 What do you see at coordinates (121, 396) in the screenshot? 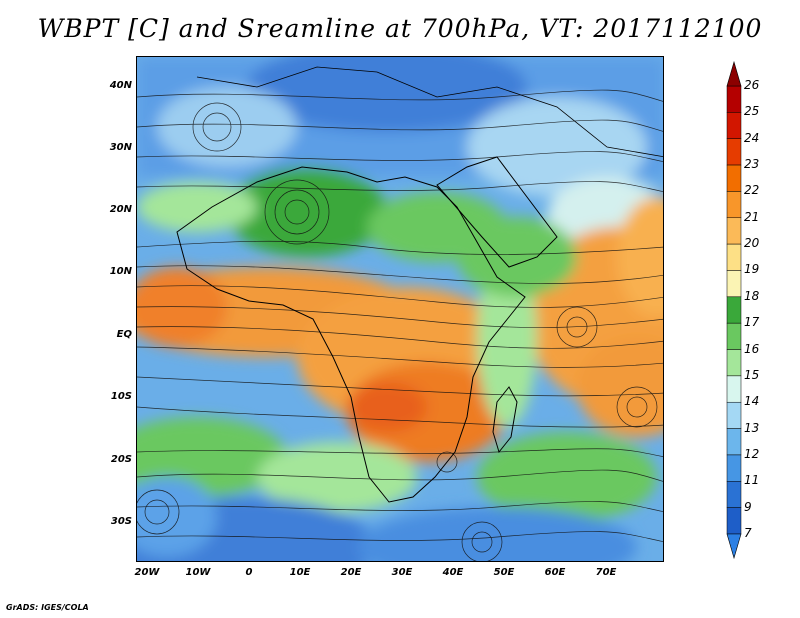
I see `lat-label: 10S` at bounding box center [121, 396].